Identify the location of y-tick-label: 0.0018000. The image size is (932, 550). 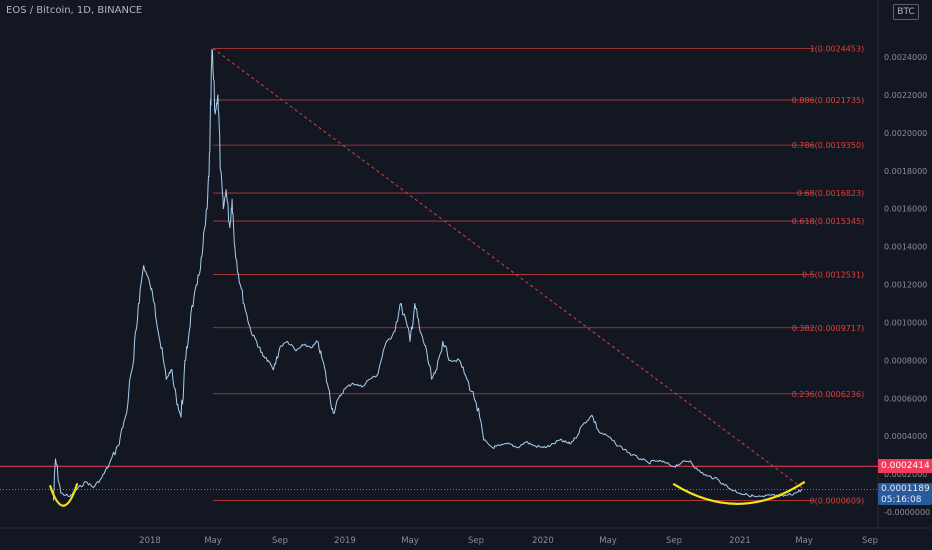
(905, 171).